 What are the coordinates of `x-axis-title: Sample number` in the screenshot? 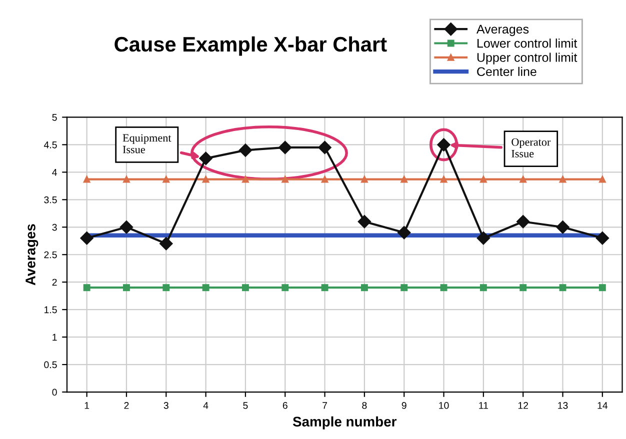 It's located at (344, 423).